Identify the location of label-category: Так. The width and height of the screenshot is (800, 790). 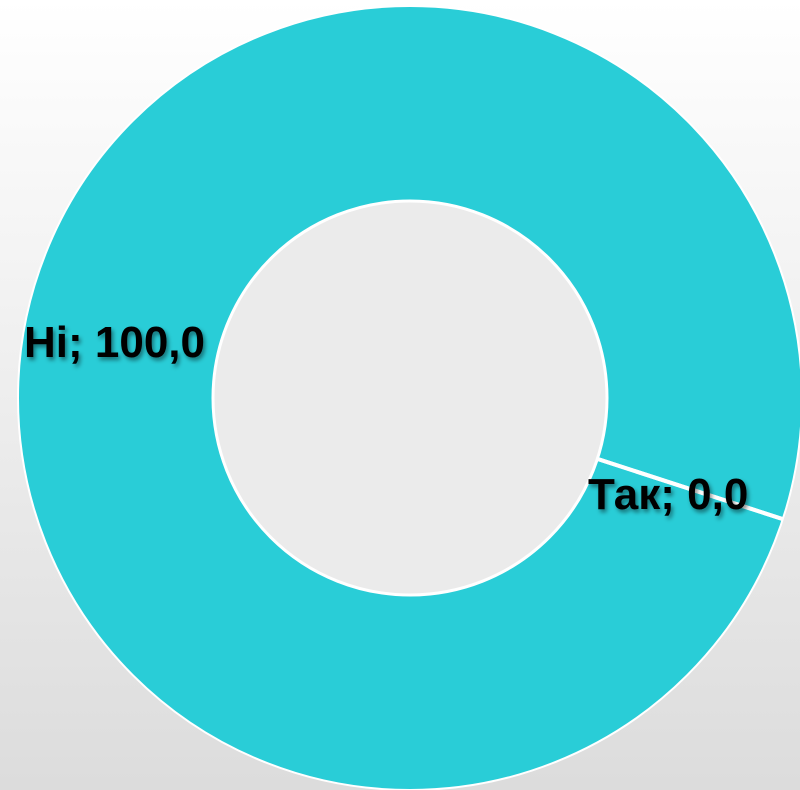
(624, 494).